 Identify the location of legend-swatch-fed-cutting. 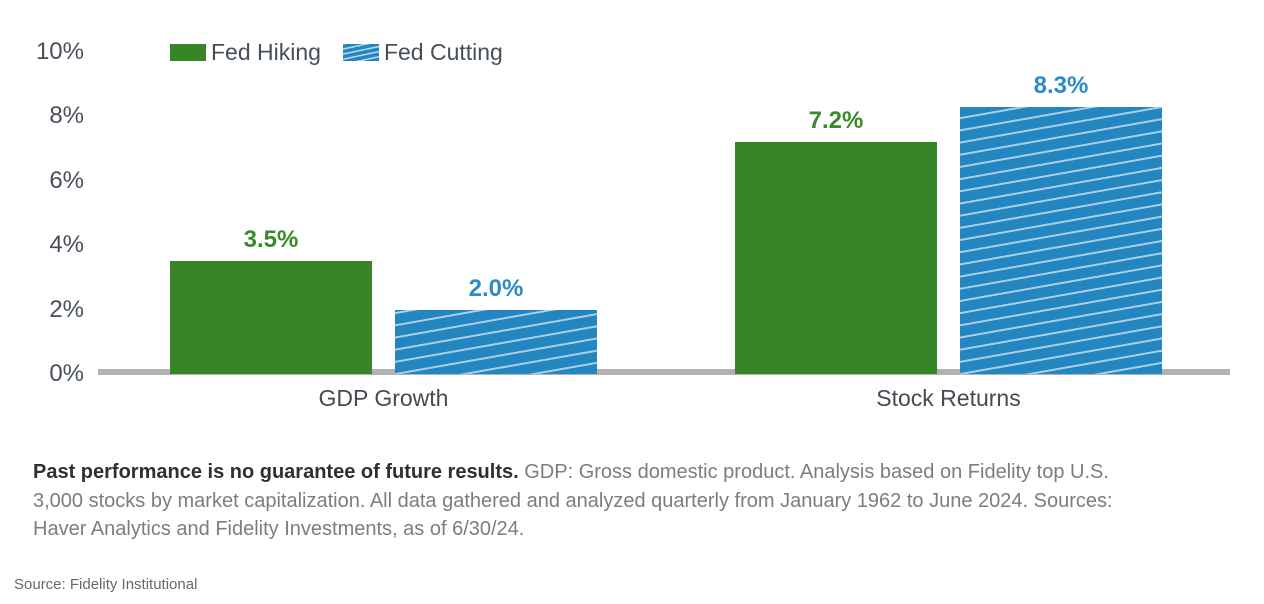
(360, 52).